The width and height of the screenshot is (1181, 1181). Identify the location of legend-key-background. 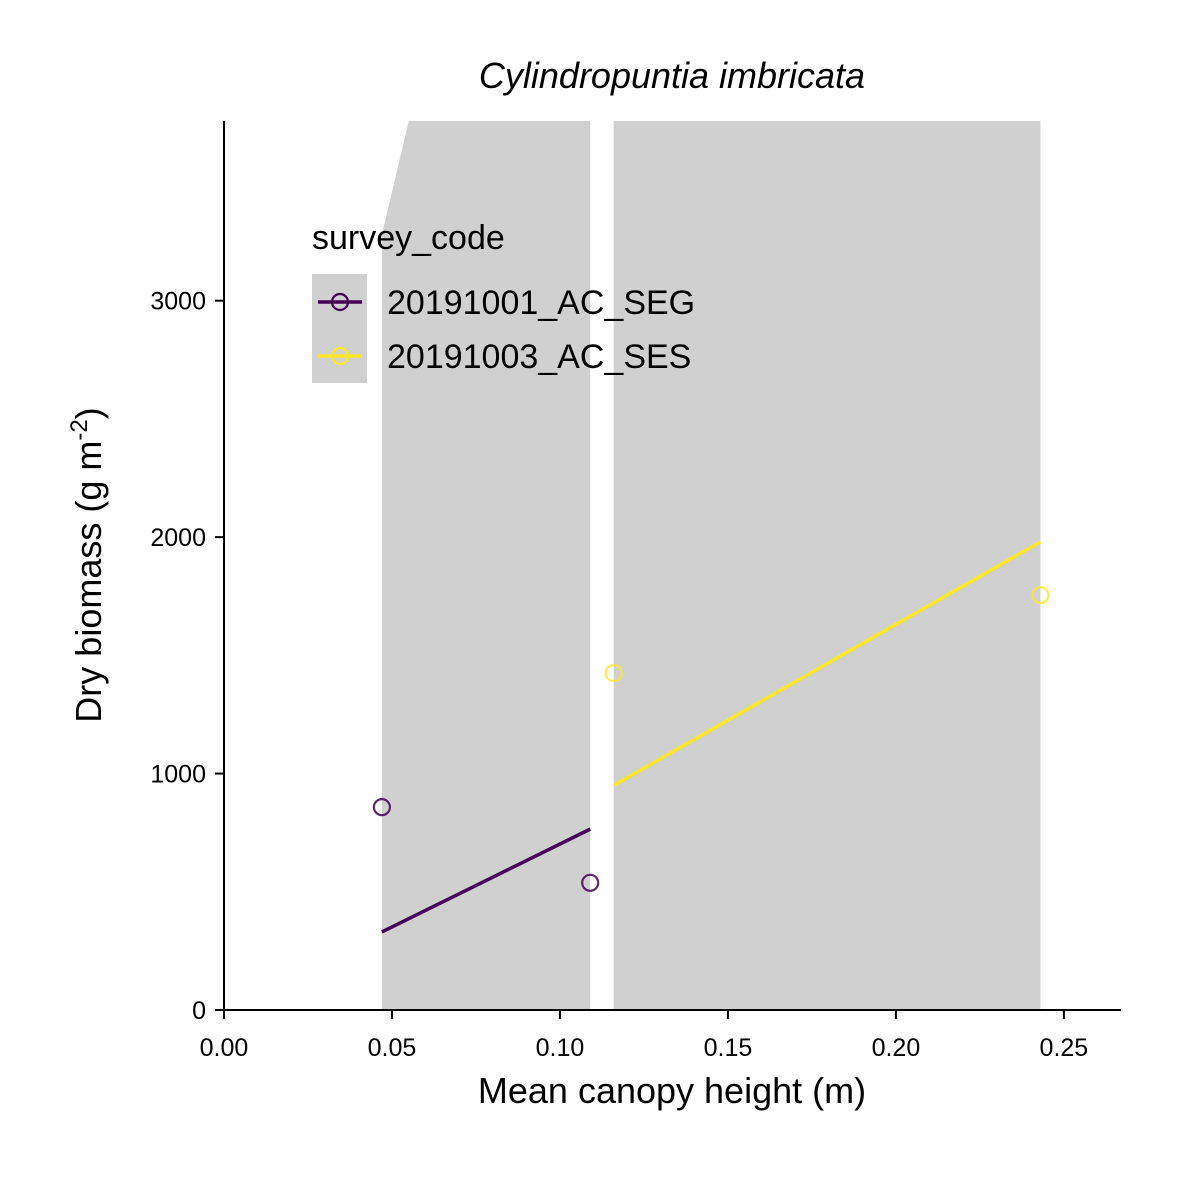
(339, 328).